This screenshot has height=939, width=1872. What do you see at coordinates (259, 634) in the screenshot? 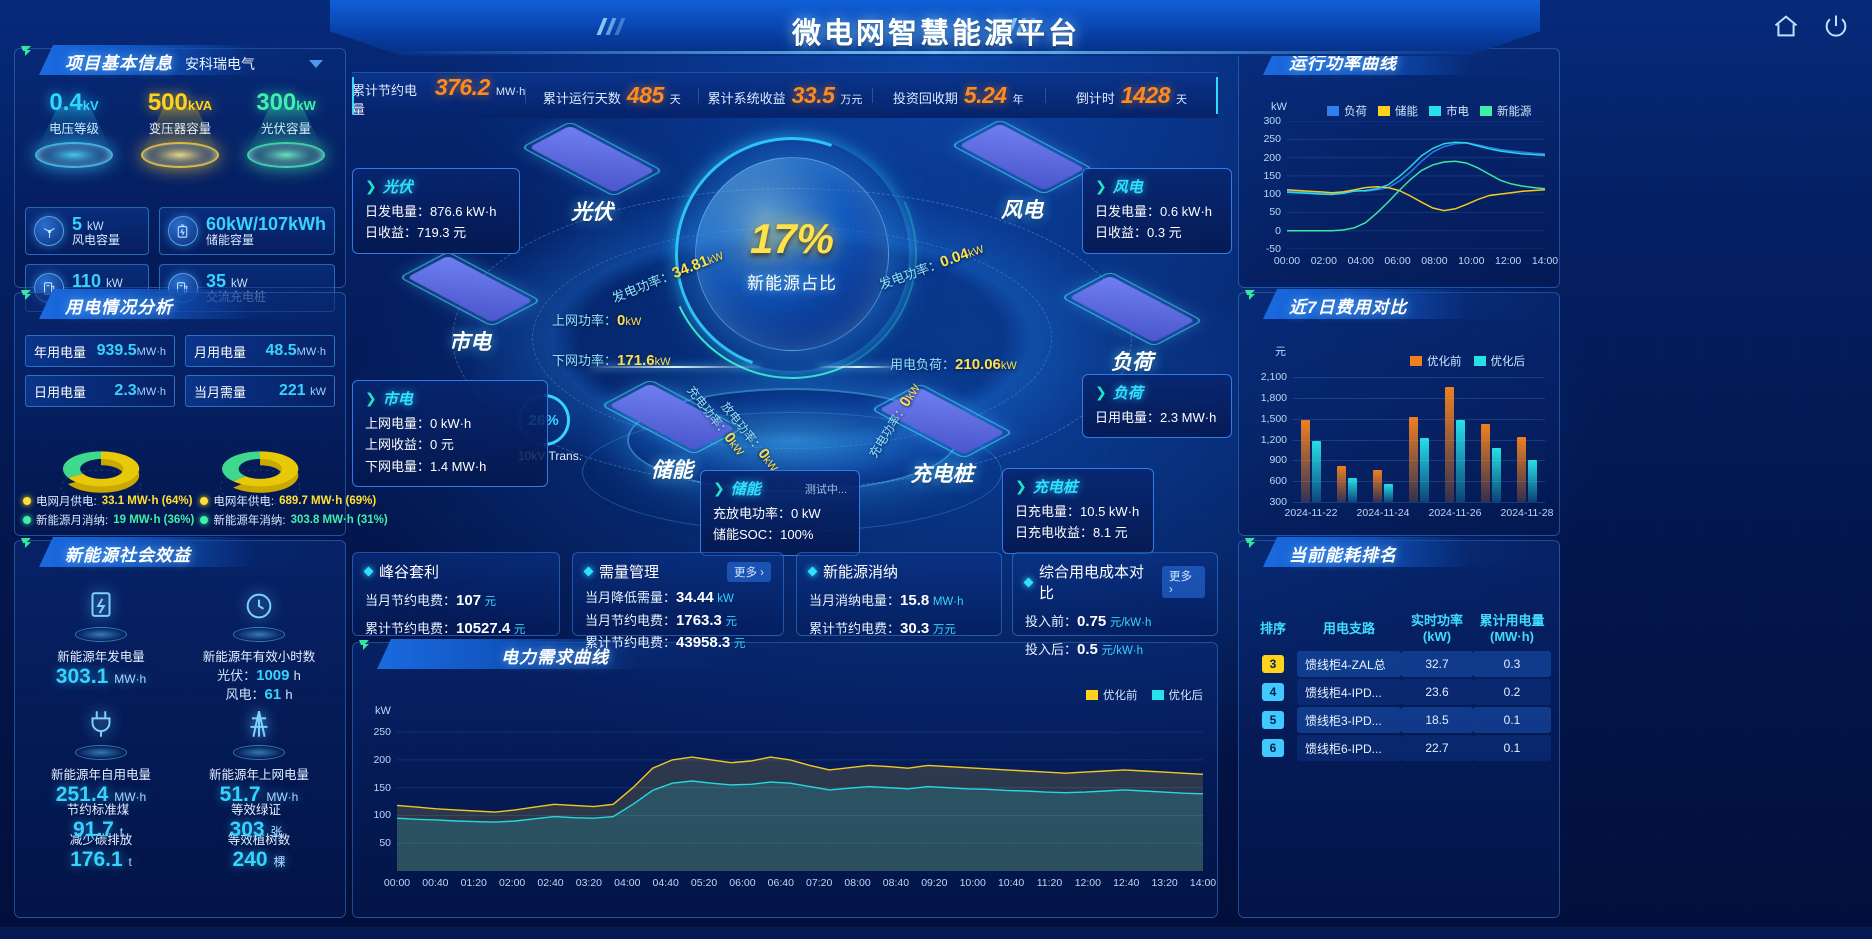
I see `social-disc` at bounding box center [259, 634].